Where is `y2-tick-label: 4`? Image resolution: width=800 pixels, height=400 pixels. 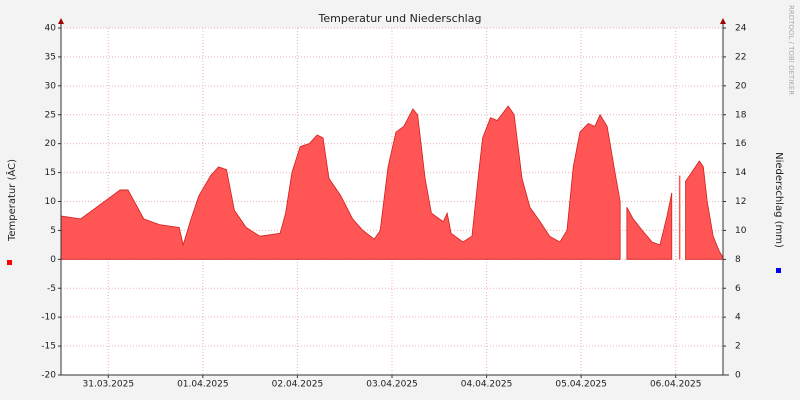 y2-tick-label: 4 is located at coordinates (738, 318).